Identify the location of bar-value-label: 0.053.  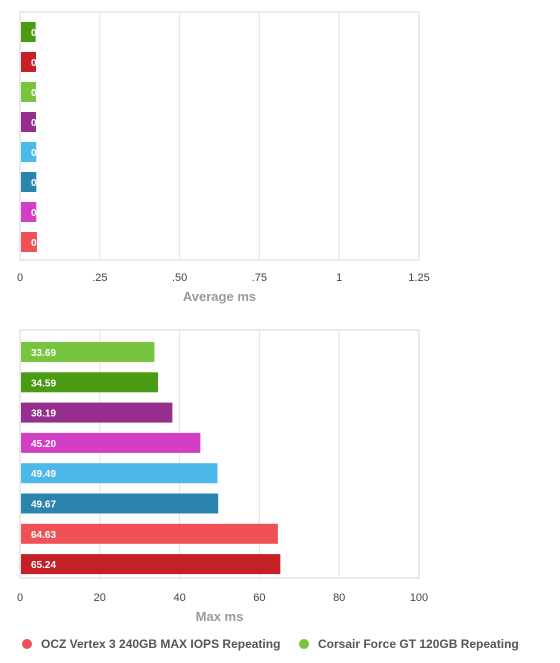
(43, 243).